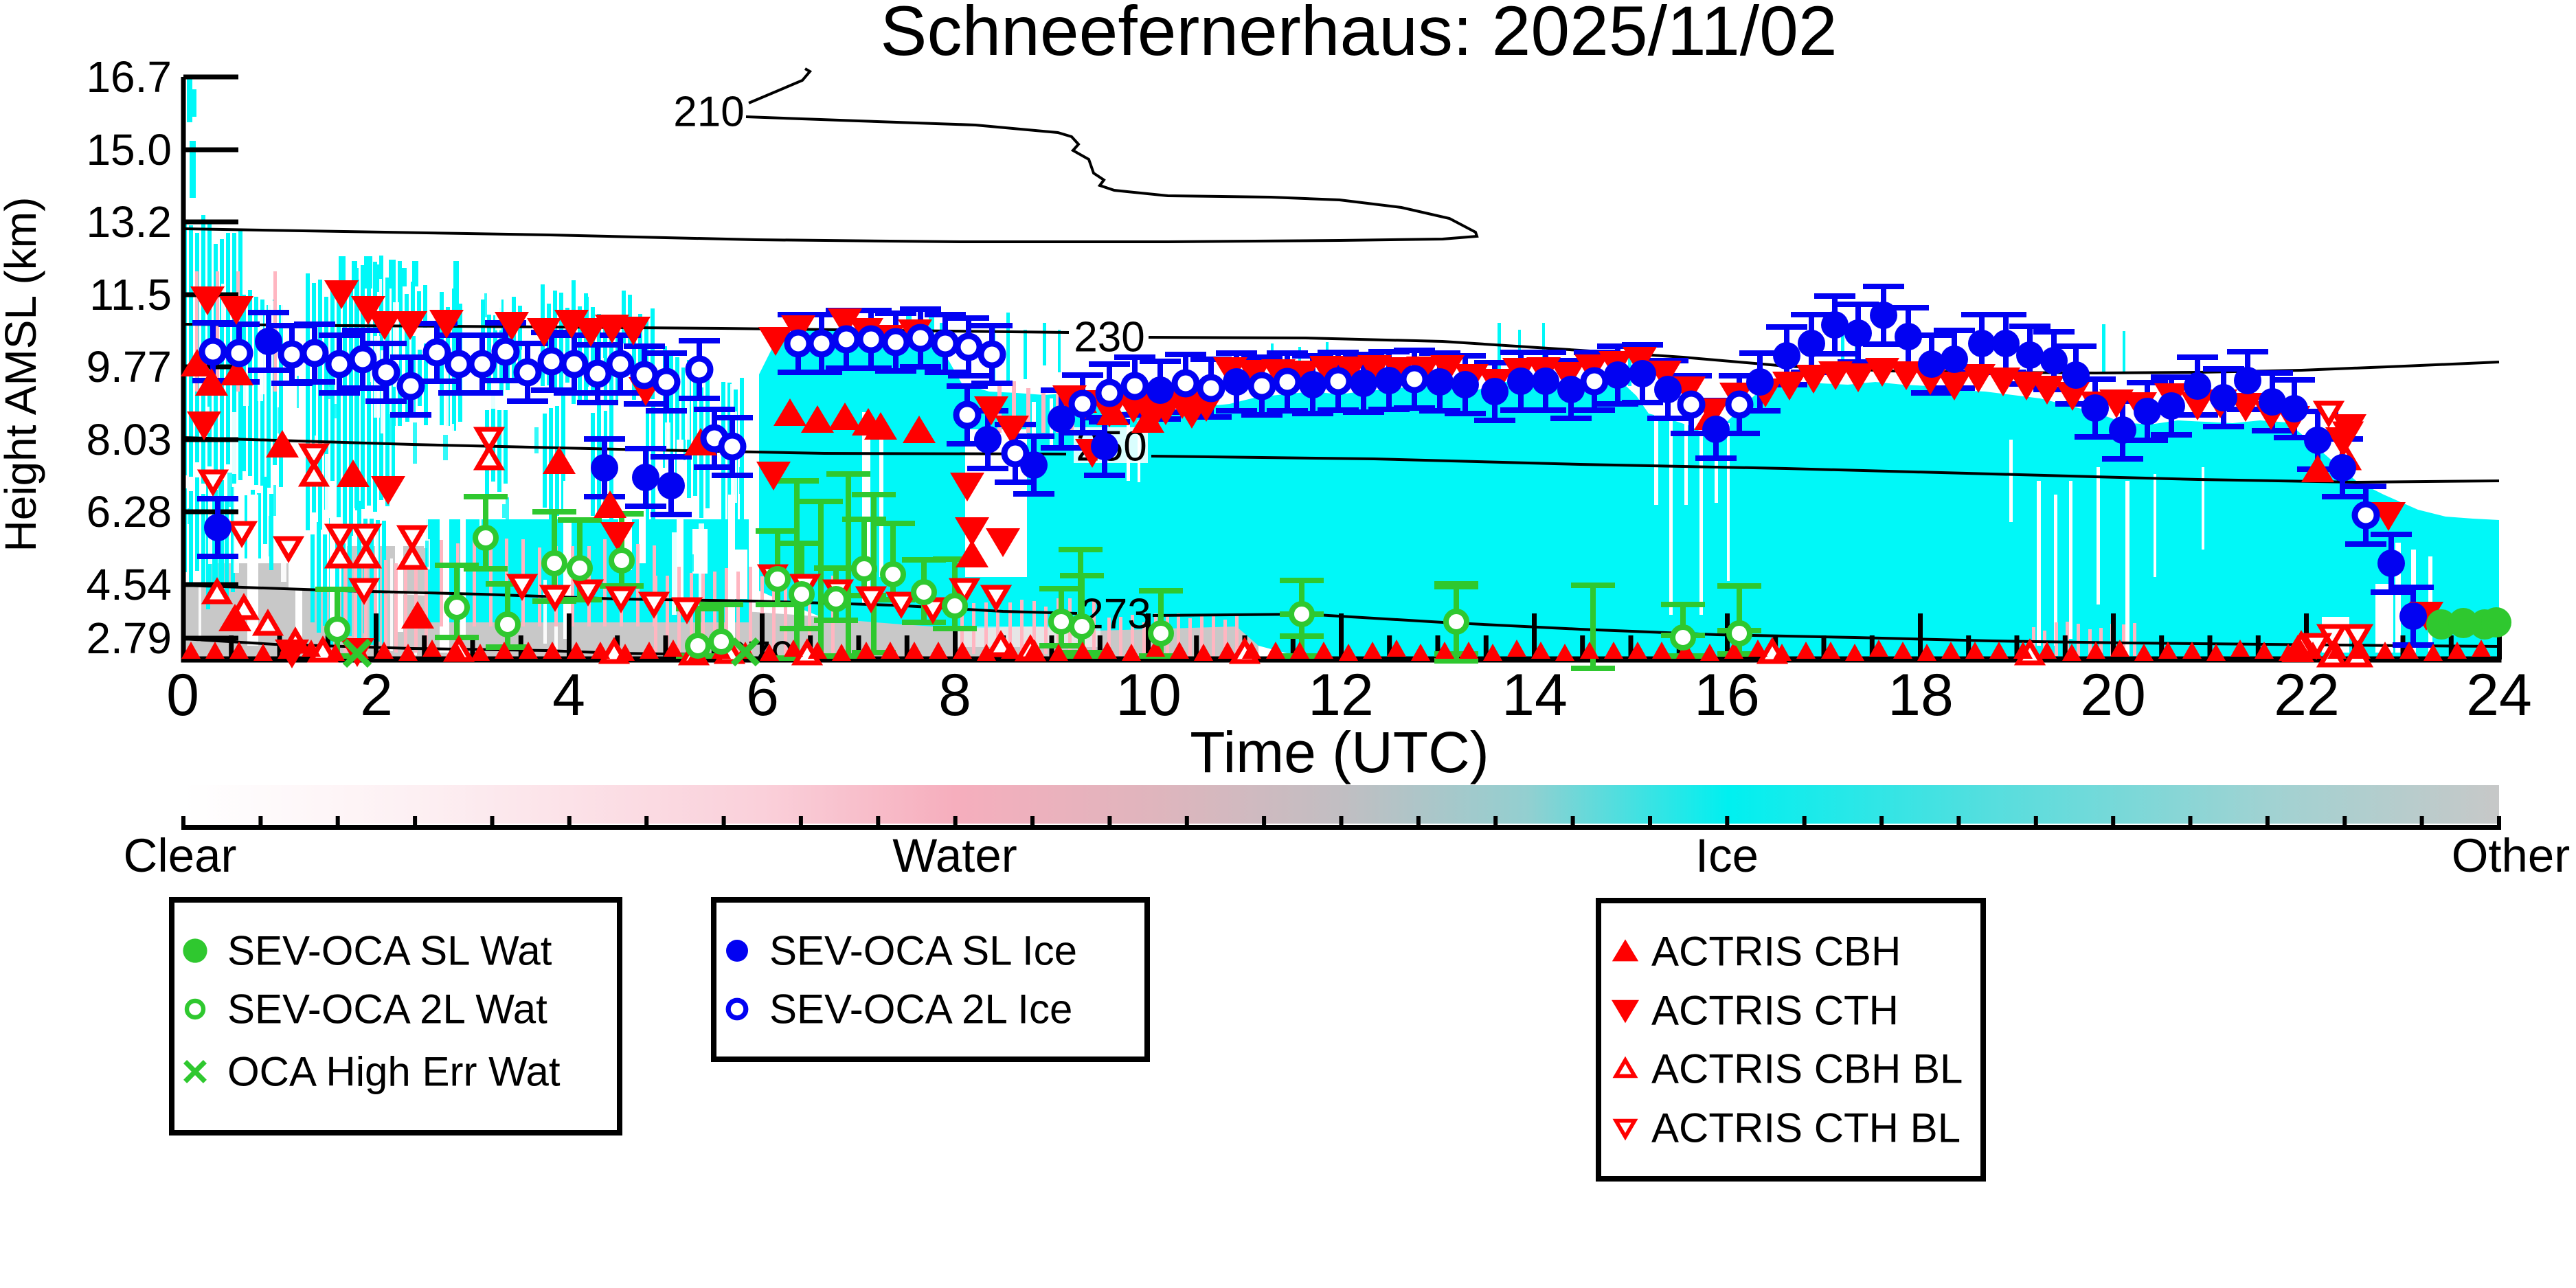 The width and height of the screenshot is (2576, 1288). I want to click on svg-text: 6.28, so click(129, 511).